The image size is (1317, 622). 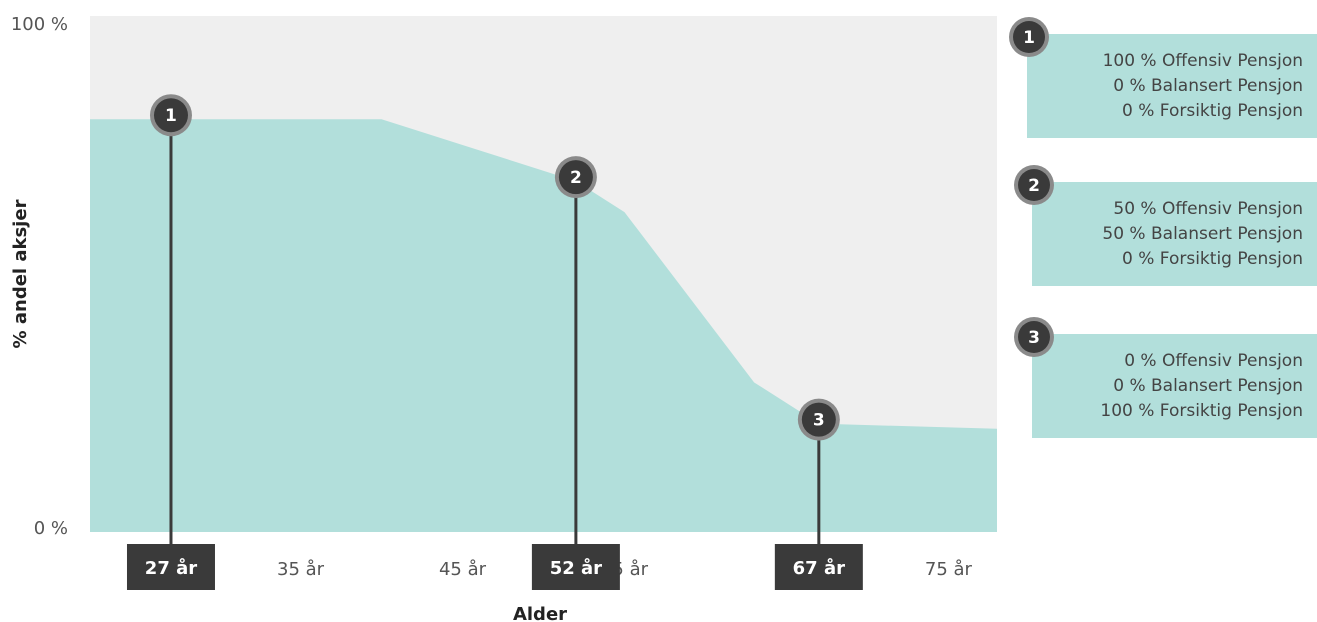 What do you see at coordinates (463, 569) in the screenshot?
I see `x-tick-label: 45 år` at bounding box center [463, 569].